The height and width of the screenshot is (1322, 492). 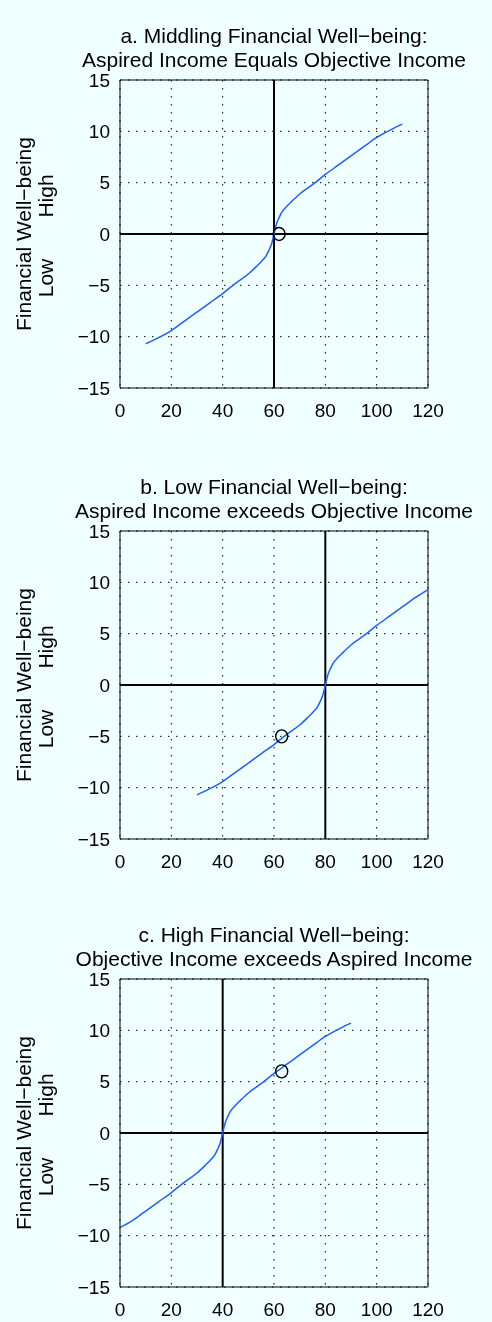 What do you see at coordinates (274, 486) in the screenshot?
I see `chart-title: b. Low Financial Well−being:` at bounding box center [274, 486].